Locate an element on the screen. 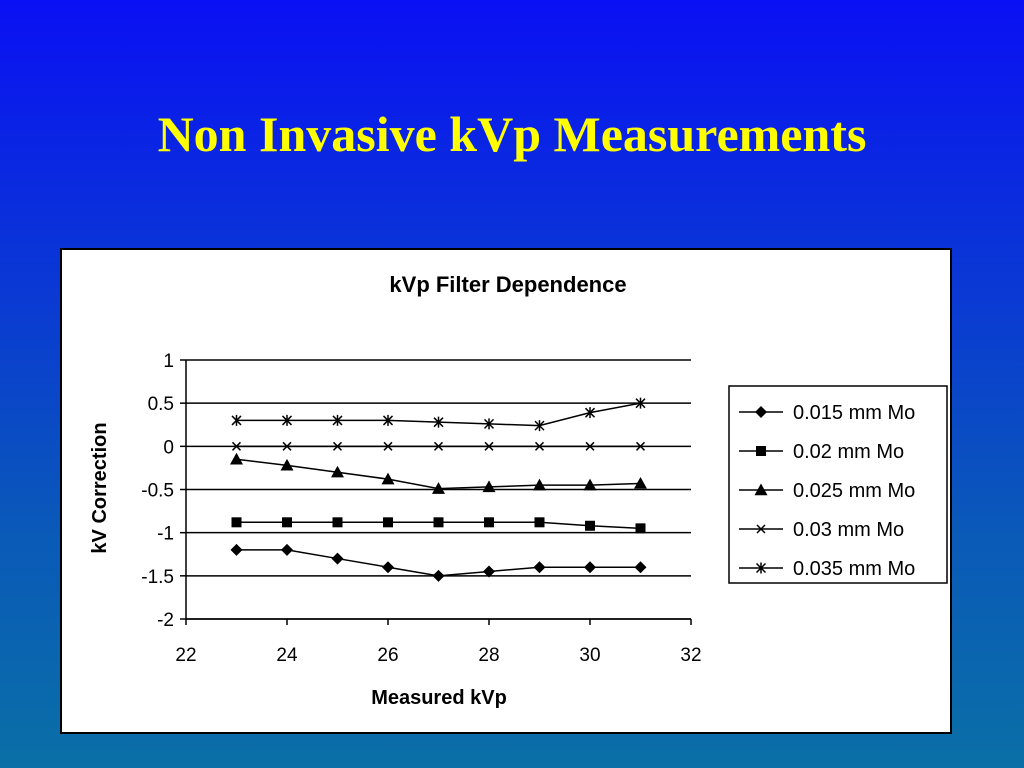 This screenshot has width=1024, height=768. series-x is located at coordinates (438, 446).